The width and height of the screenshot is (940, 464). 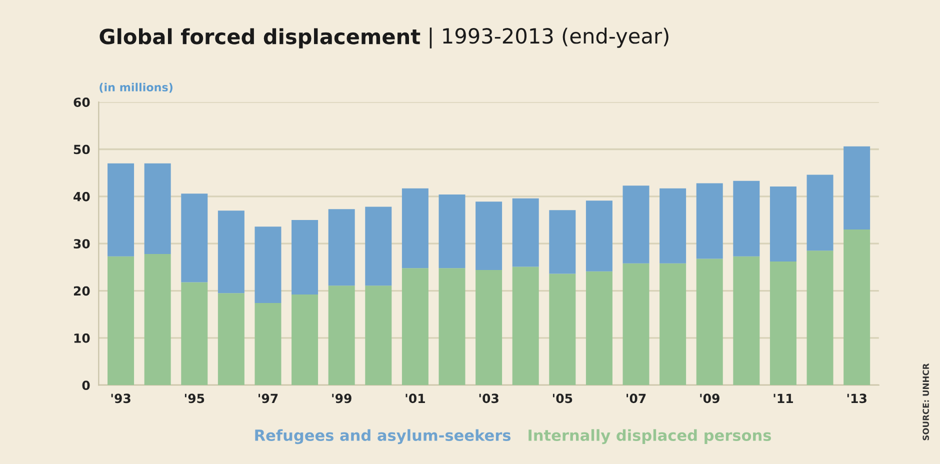 What do you see at coordinates (268, 399) in the screenshot?
I see `x-tick-label: '97` at bounding box center [268, 399].